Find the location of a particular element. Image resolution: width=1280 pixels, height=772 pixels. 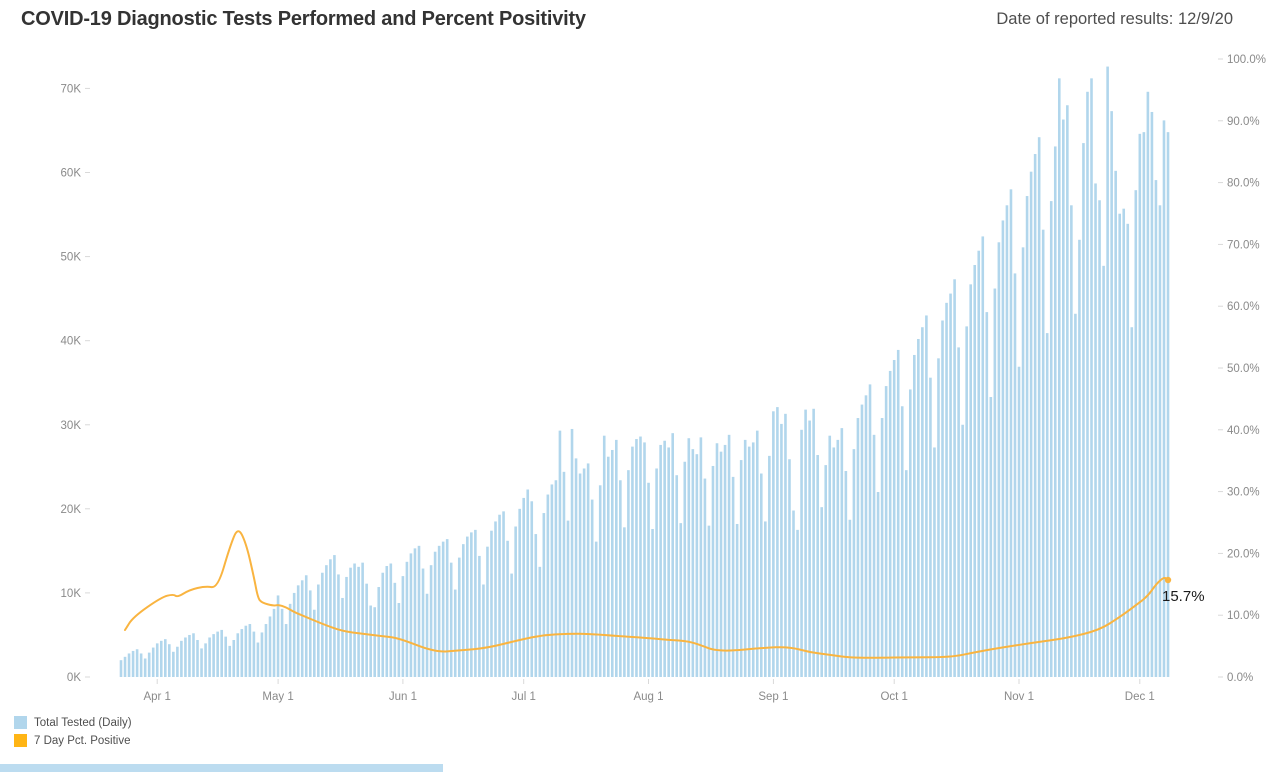

pct-positive-line is located at coordinates (646, 594).